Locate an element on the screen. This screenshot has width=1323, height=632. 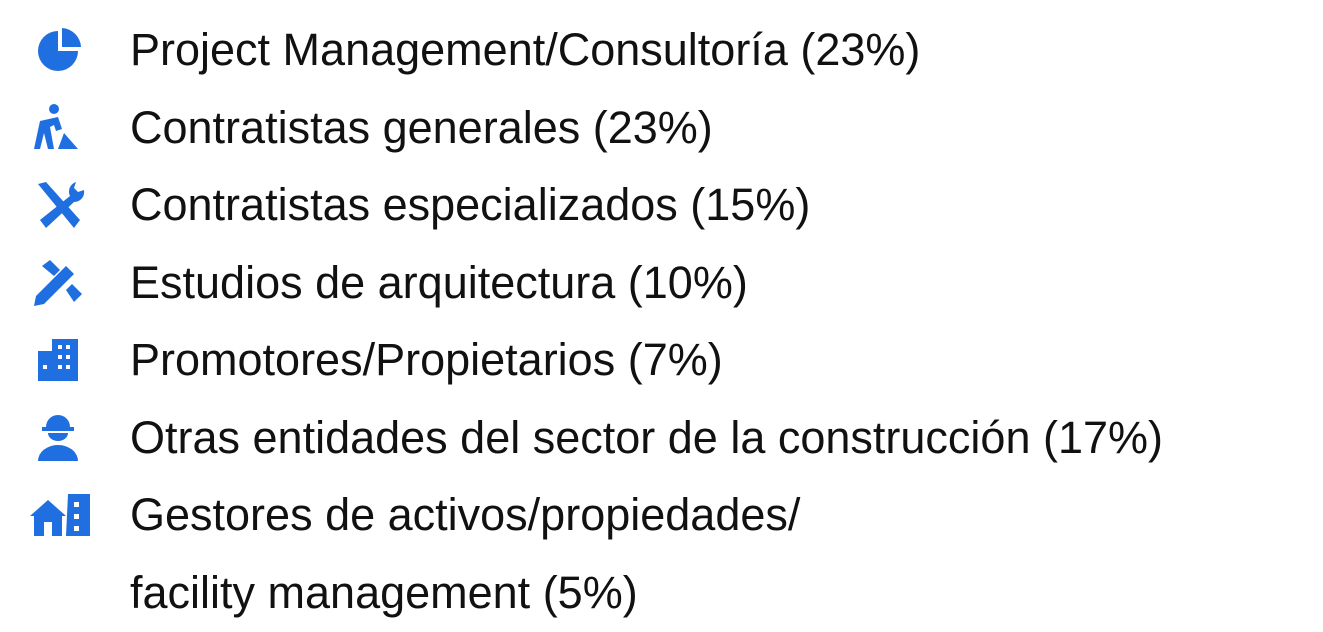
item-text: Contratistas generales (23%) is located at coordinates (421, 127).